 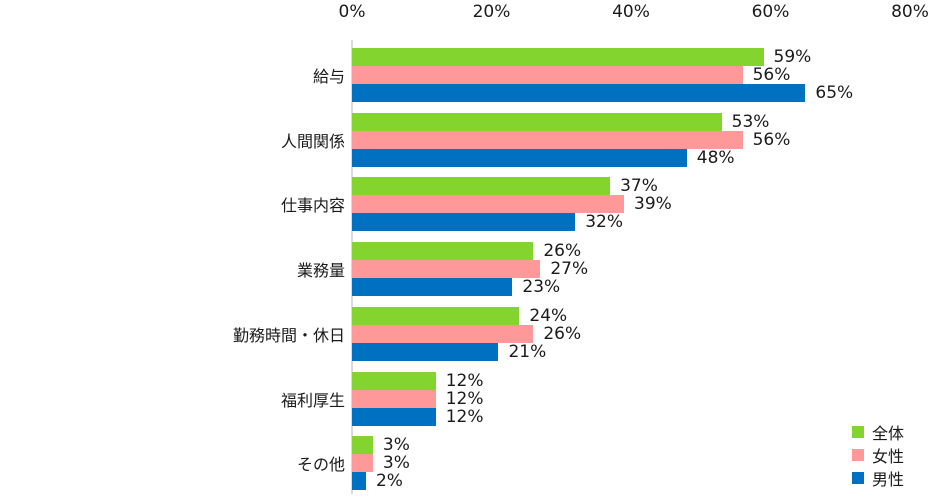 What do you see at coordinates (320, 271) in the screenshot?
I see `category-label: 業務量` at bounding box center [320, 271].